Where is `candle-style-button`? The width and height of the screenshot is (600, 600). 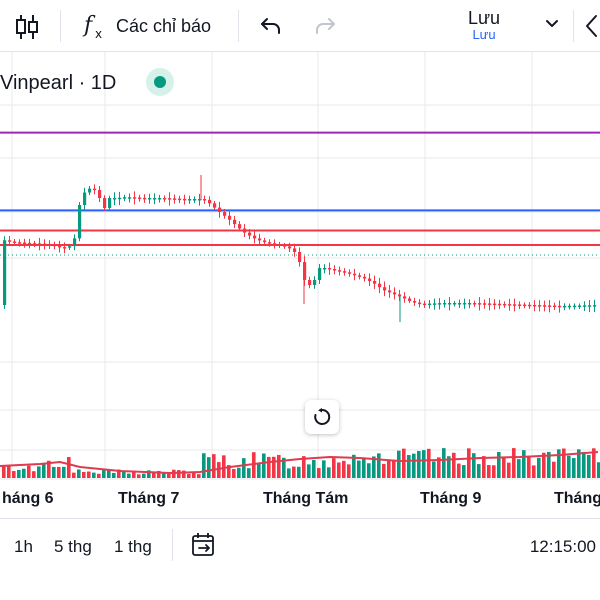 candle-style-button is located at coordinates (27, 27).